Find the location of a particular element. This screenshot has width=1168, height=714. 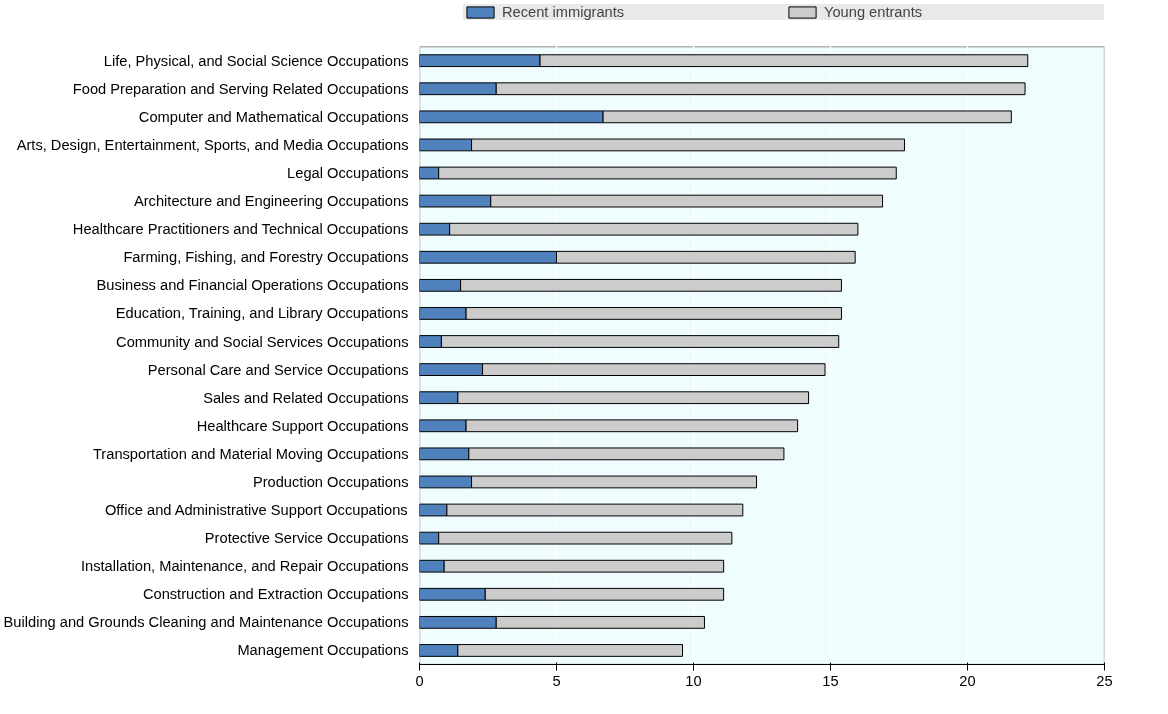

x-tick-label: 10 is located at coordinates (693, 680).